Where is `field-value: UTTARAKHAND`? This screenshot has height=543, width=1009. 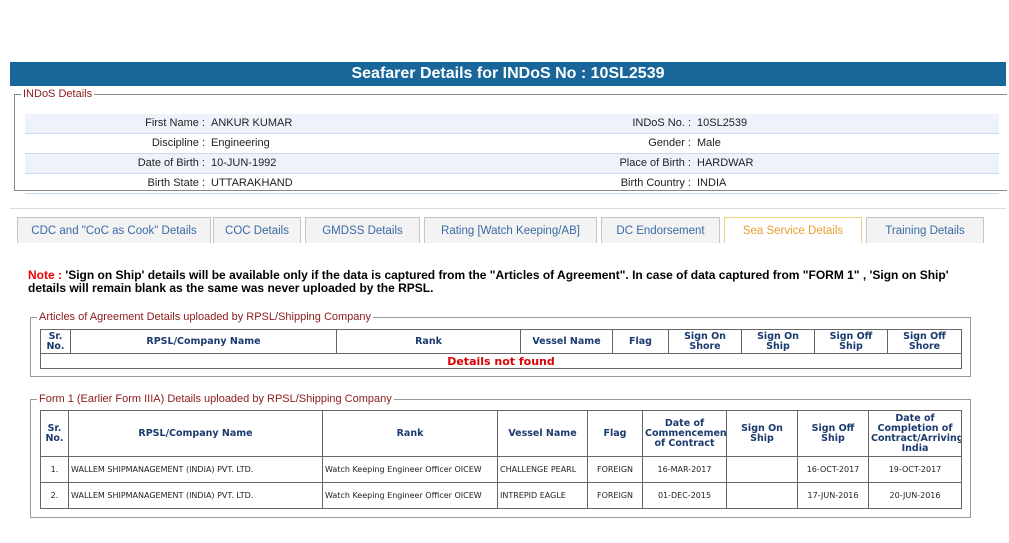
field-value: UTTARAKHAND is located at coordinates (252, 183).